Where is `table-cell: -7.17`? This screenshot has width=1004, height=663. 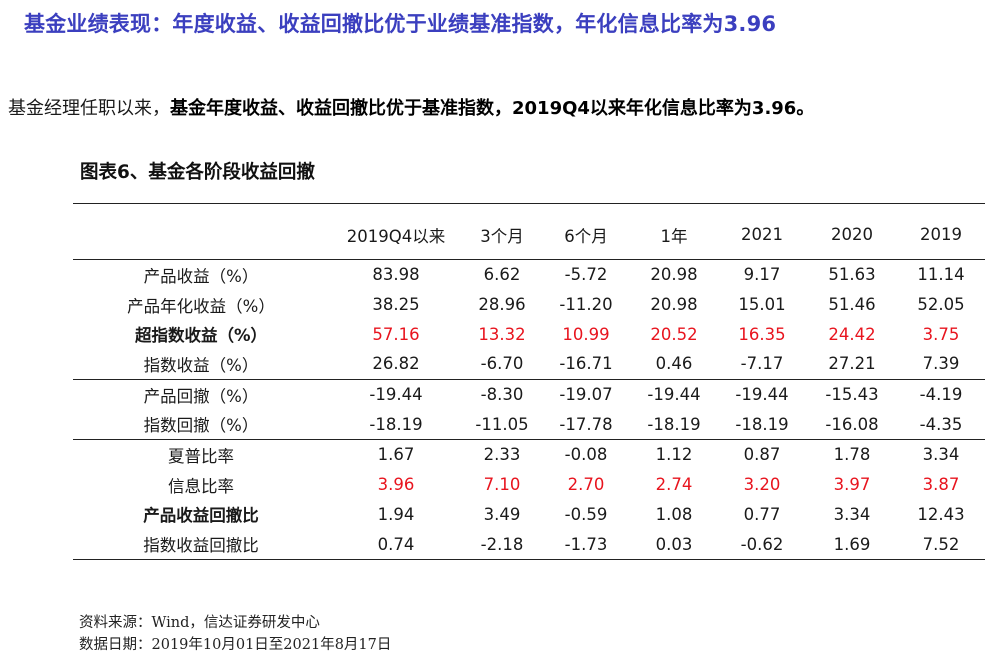 table-cell: -7.17 is located at coordinates (762, 364).